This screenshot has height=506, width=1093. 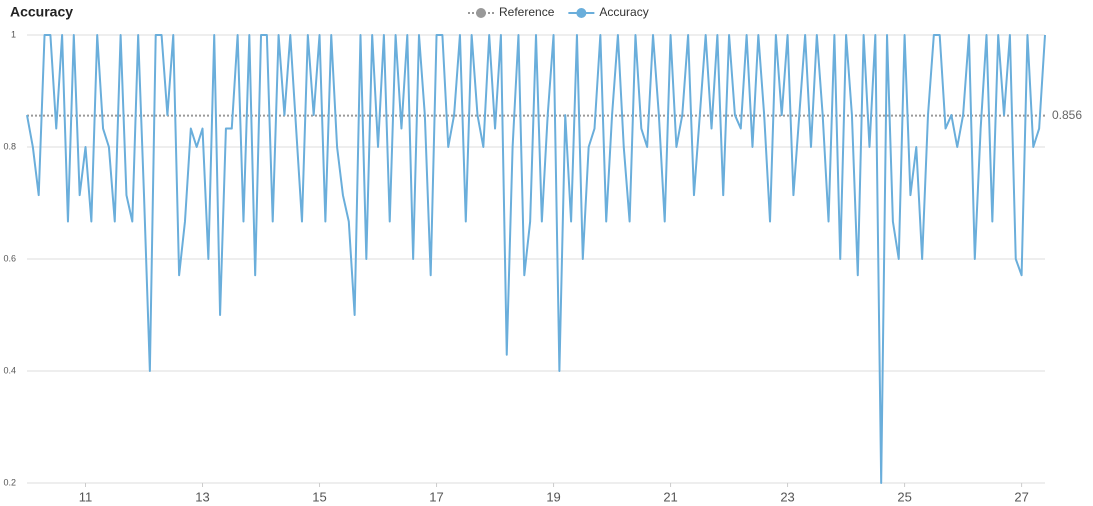 I want to click on legend-label: Accuracy, so click(x=623, y=12).